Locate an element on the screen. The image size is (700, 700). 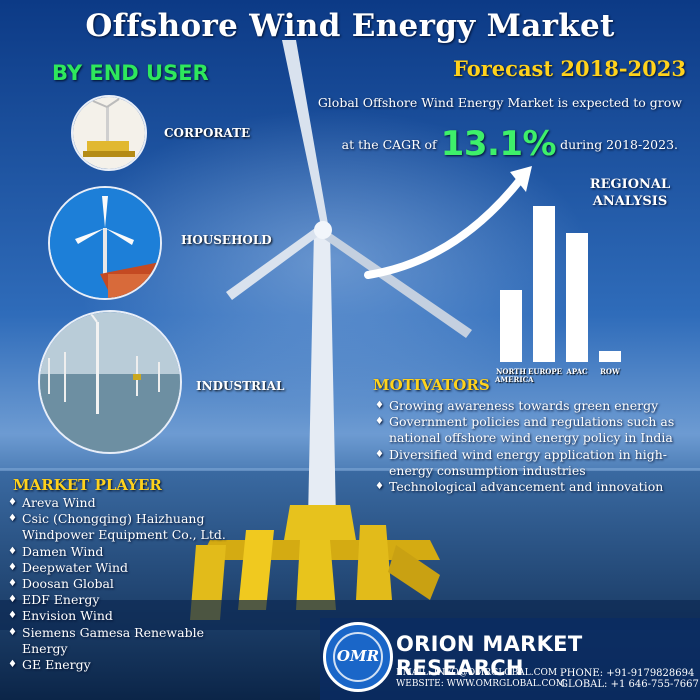
household-turbine-icon is located at coordinates (105, 243).